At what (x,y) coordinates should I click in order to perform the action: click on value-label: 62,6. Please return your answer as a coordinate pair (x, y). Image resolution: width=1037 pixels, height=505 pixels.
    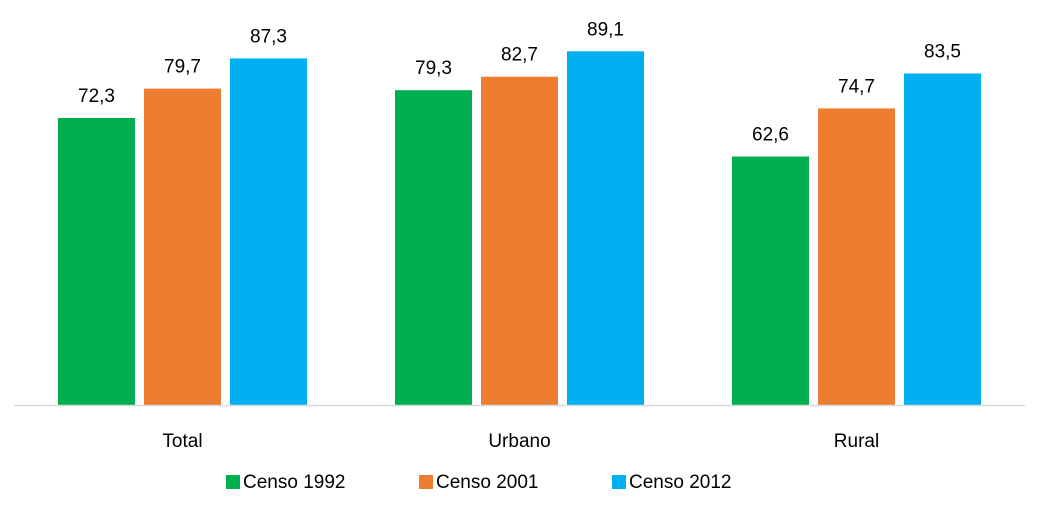
    Looking at the image, I should click on (770, 135).